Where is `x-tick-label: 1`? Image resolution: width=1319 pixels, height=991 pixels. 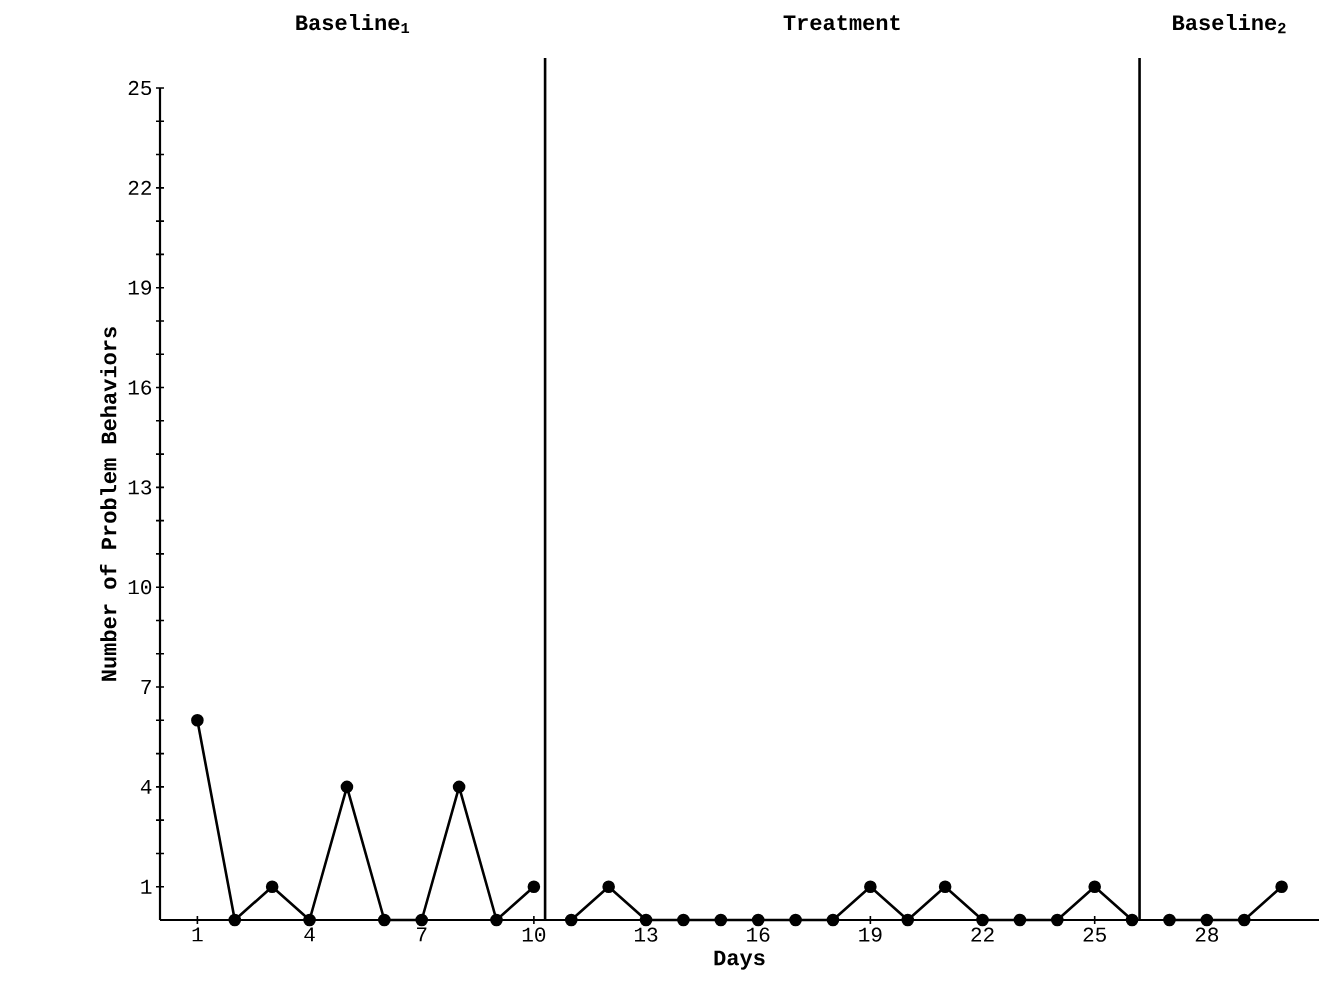
x-tick-label: 1 is located at coordinates (197, 934).